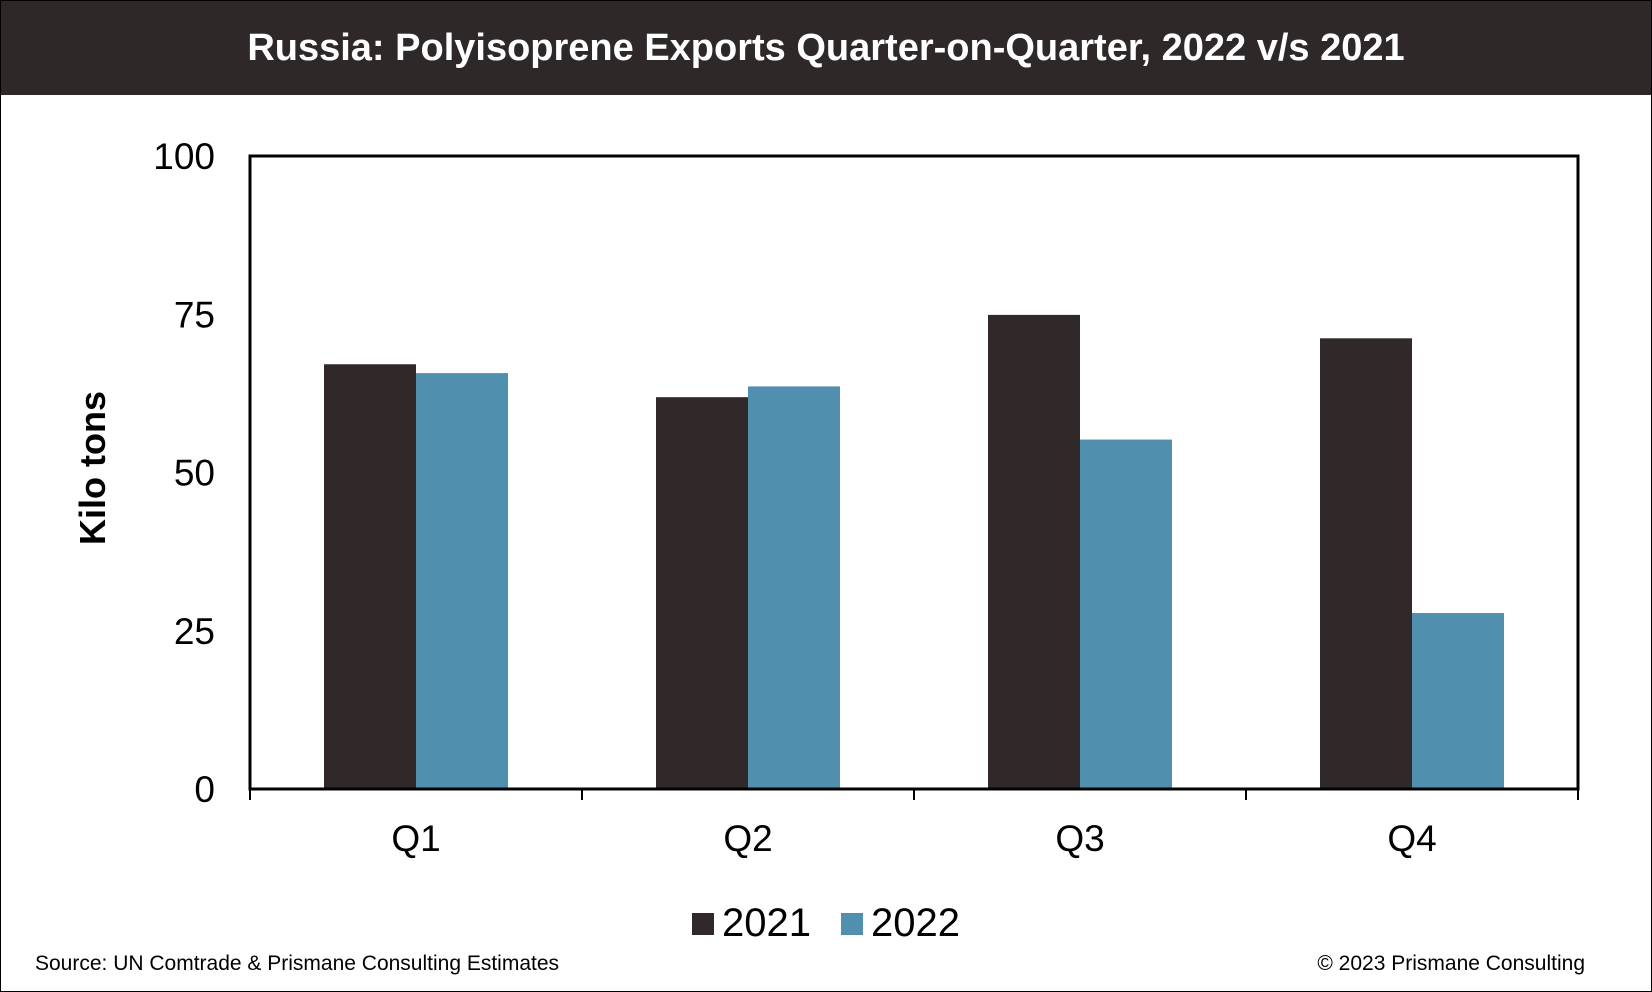 The image size is (1652, 992). Describe the element at coordinates (747, 838) in the screenshot. I see `x-tick-label: Q2` at that location.